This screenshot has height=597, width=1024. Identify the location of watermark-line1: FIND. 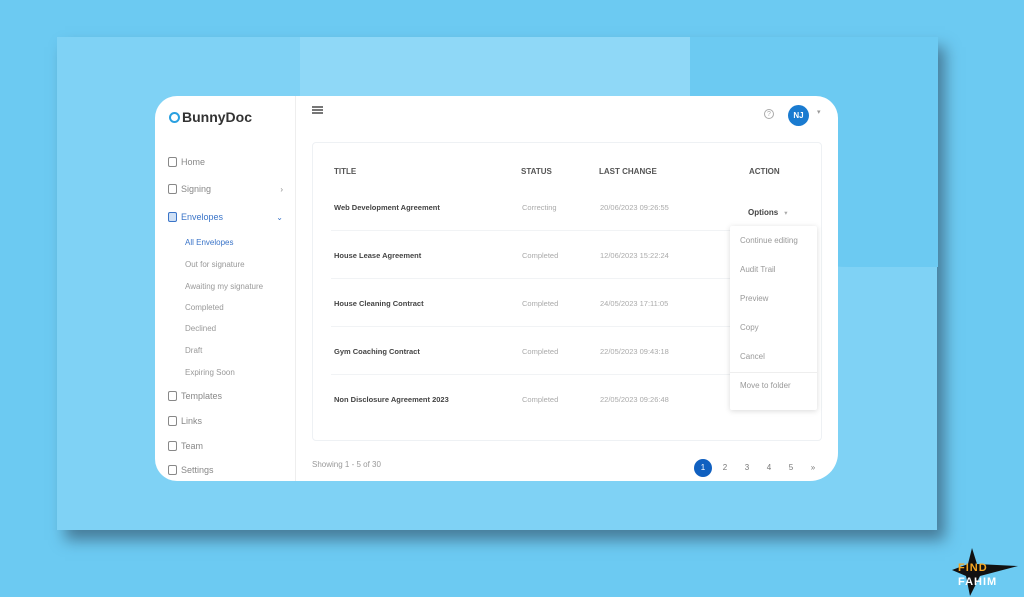
(973, 568).